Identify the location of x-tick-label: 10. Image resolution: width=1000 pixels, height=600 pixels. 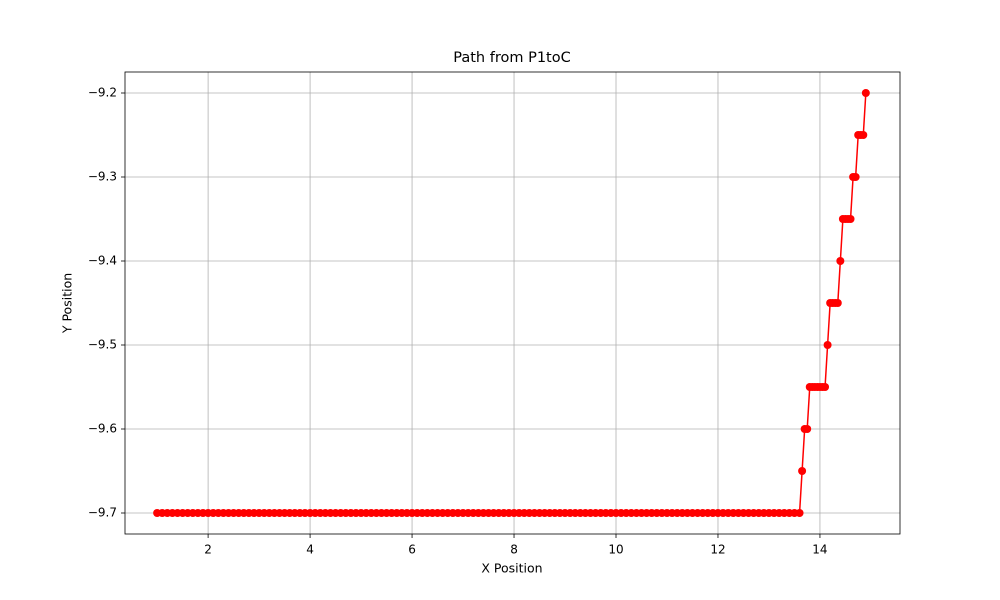
(615, 550).